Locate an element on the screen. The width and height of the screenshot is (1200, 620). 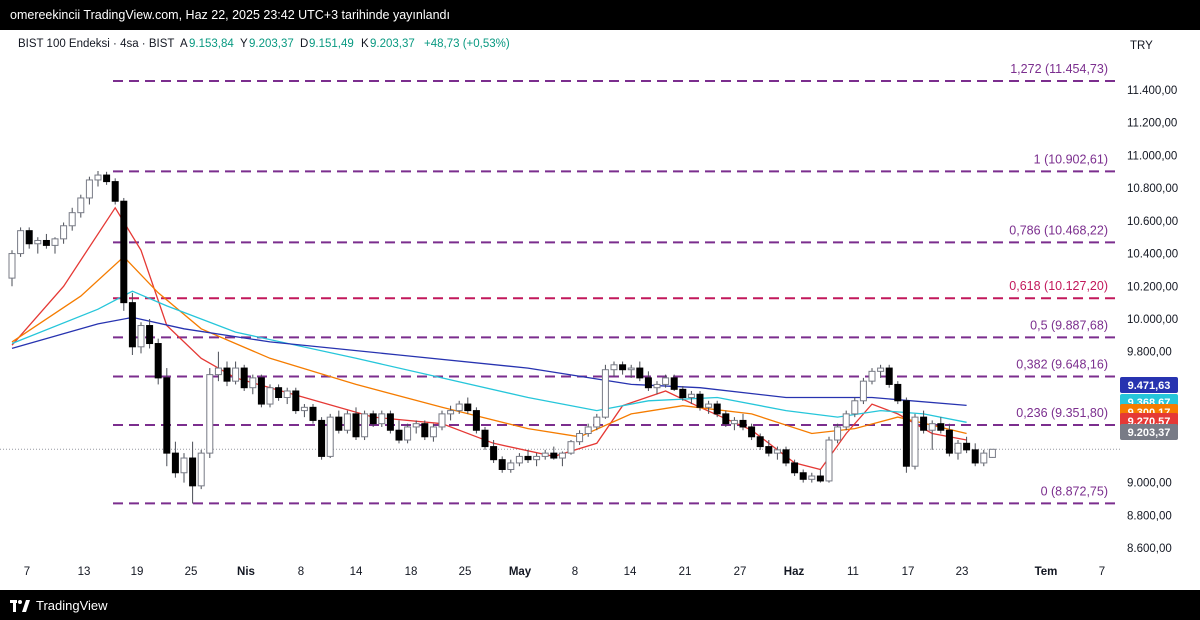
x-axis-tick: 8 is located at coordinates (575, 572).